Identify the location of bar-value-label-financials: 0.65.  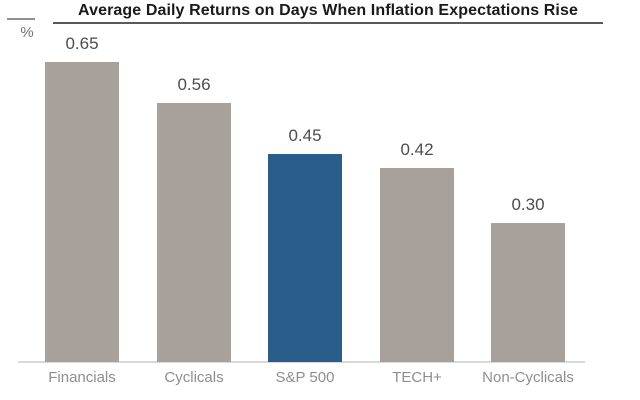
(82, 43).